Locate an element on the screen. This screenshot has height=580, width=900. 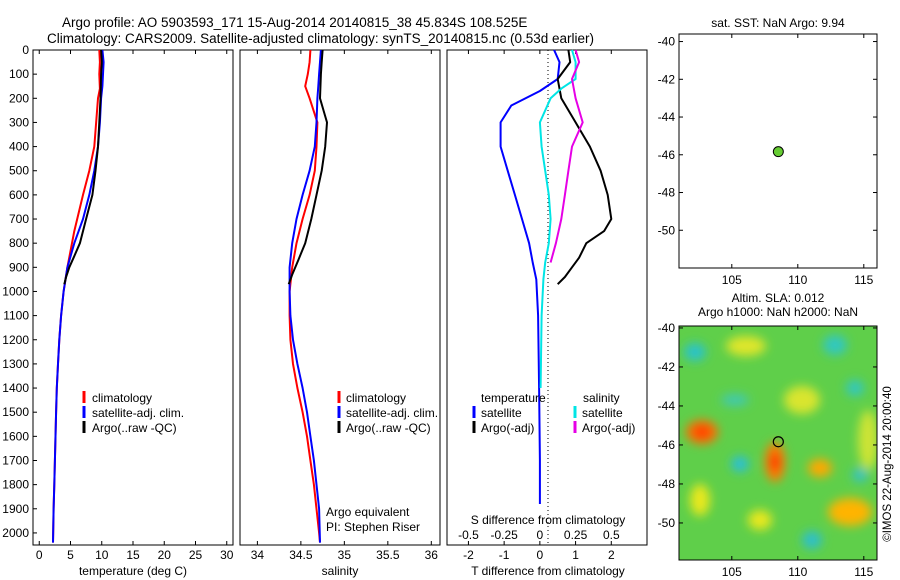
sla-map-points is located at coordinates (778, 442).